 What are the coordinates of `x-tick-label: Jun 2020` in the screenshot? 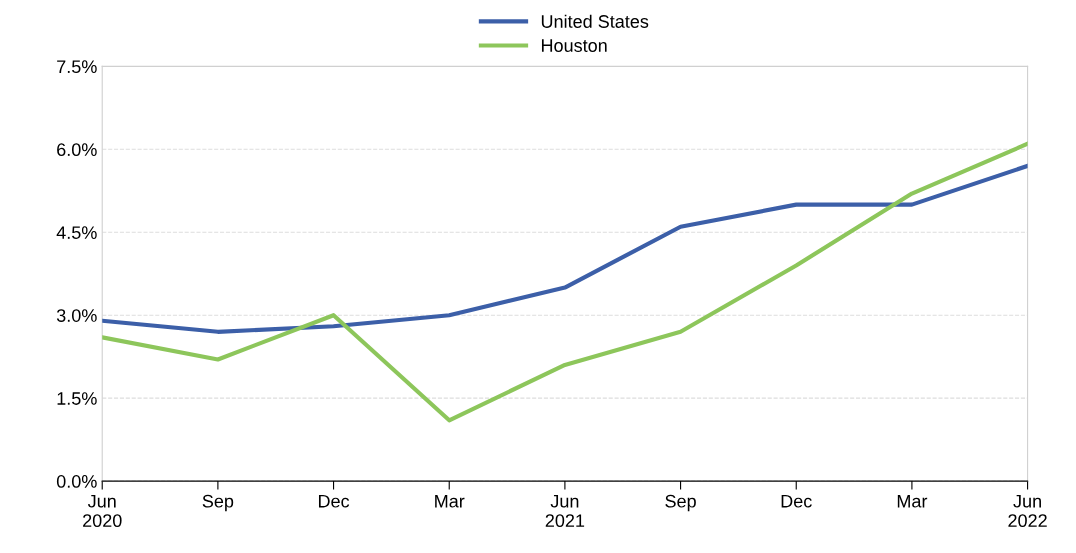 It's located at (102, 511).